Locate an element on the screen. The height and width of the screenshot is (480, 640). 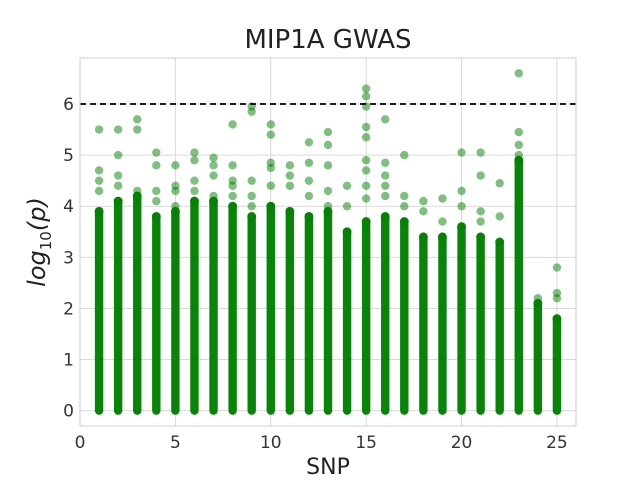
y-tick-label: 3 is located at coordinates (68, 258).